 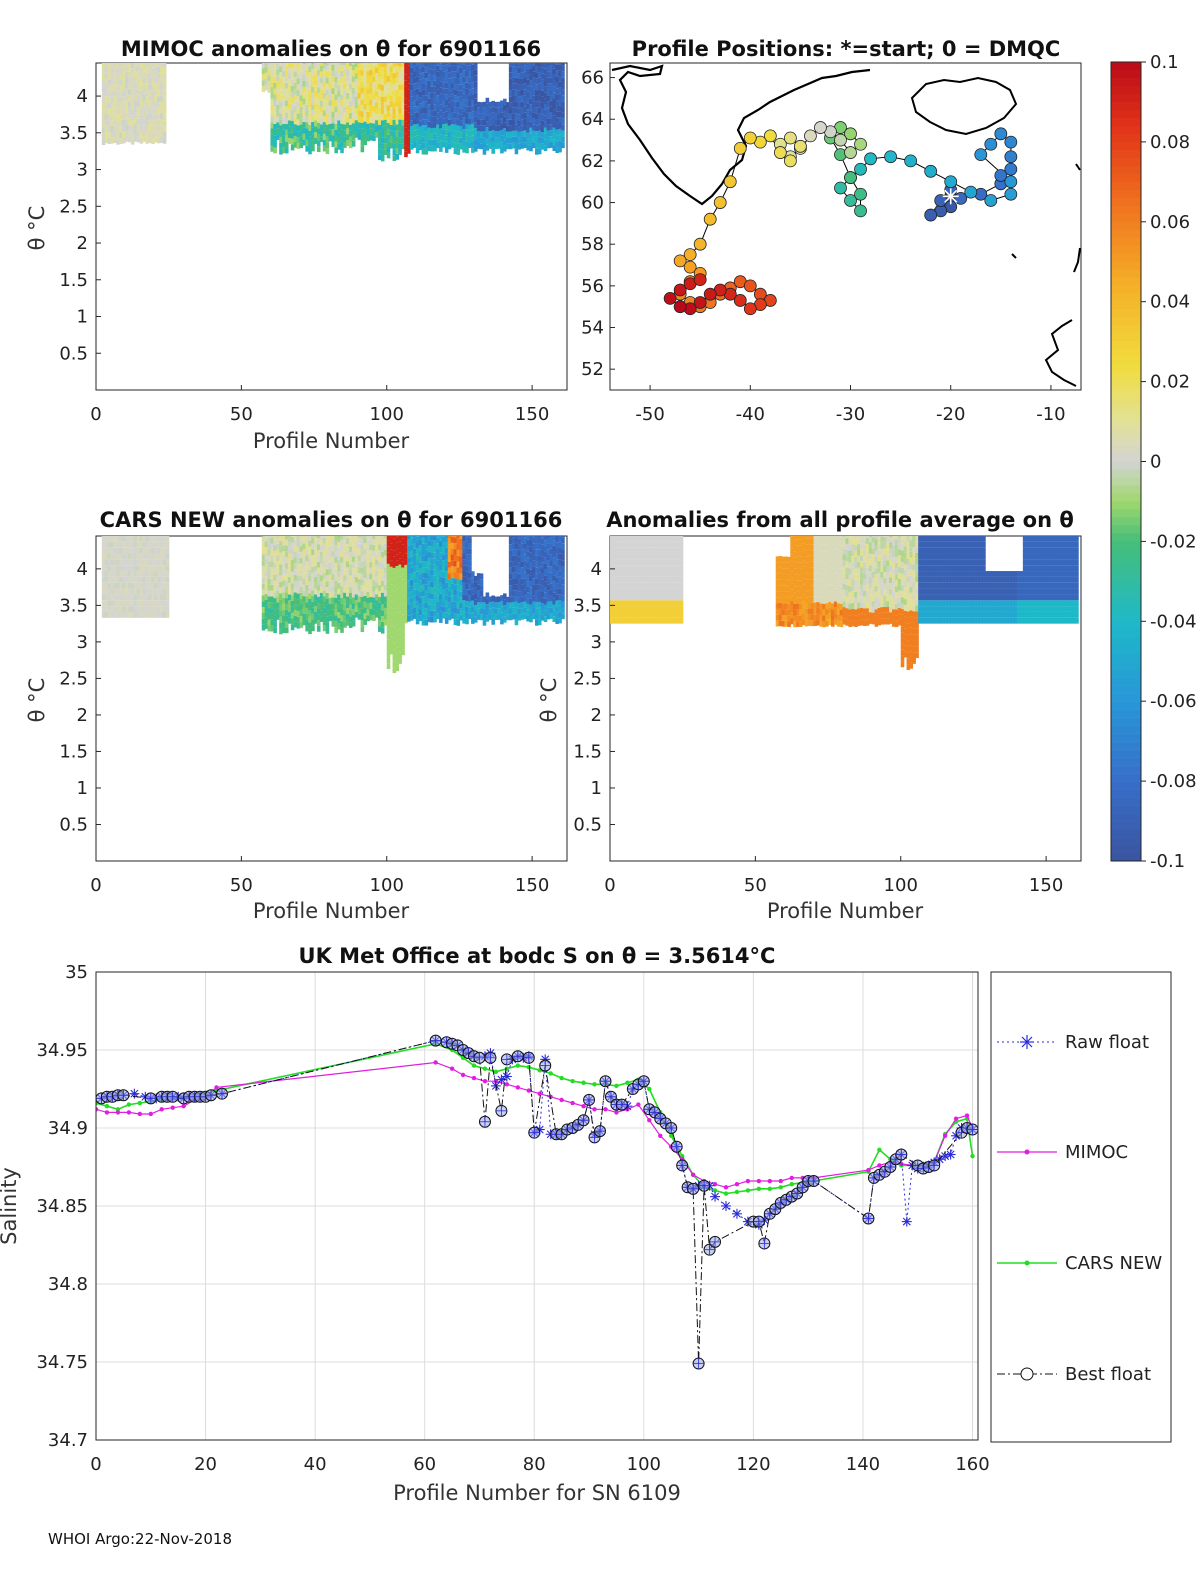 What do you see at coordinates (82, 788) in the screenshot?
I see `cars-ytick-label: 1` at bounding box center [82, 788].